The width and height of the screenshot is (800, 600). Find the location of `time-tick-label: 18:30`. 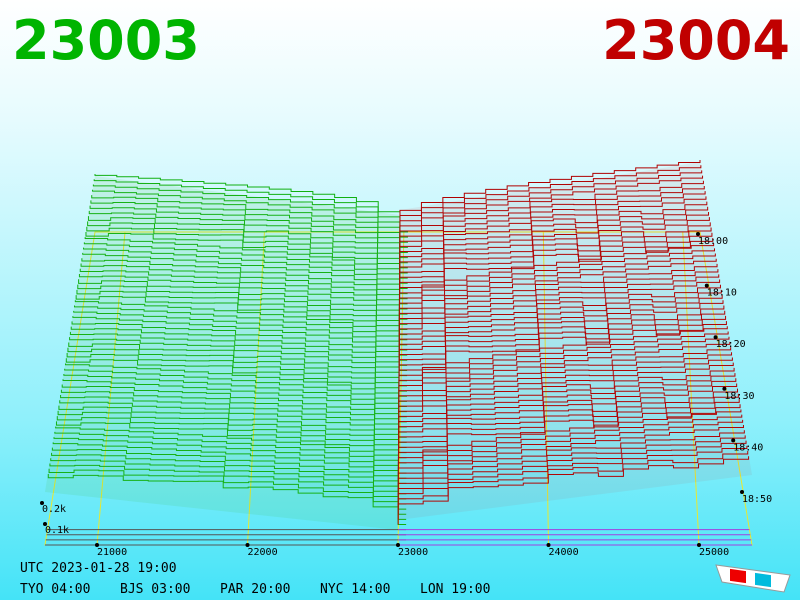

time-tick-label: 18:30 is located at coordinates (739, 396).